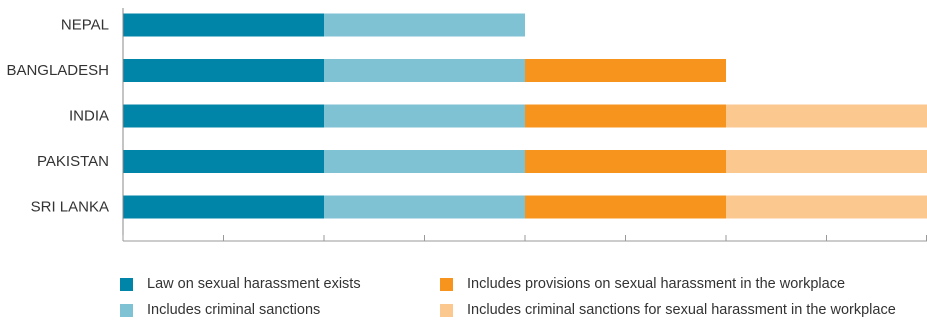 This screenshot has width=927, height=325. What do you see at coordinates (57, 116) in the screenshot?
I see `category-labels: NEPAL BANGLADESH INDIA PAKISTAN SRI LANKA` at bounding box center [57, 116].